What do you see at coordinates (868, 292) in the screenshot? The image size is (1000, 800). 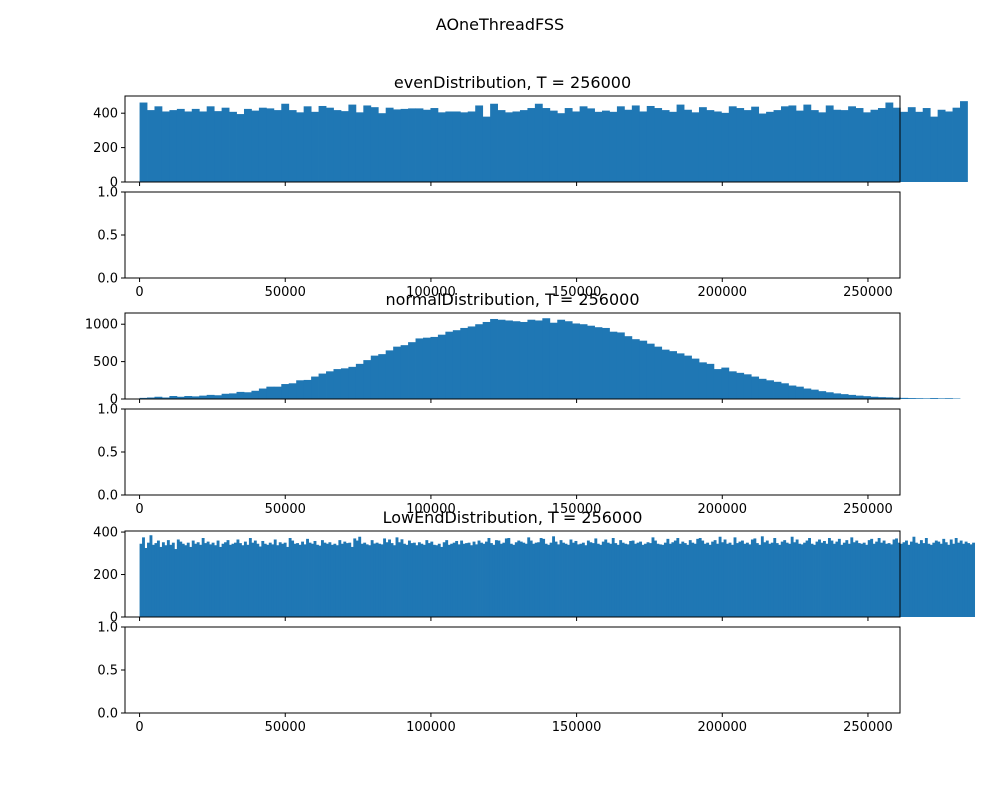 I see `x-tick-label: 250000` at bounding box center [868, 292].